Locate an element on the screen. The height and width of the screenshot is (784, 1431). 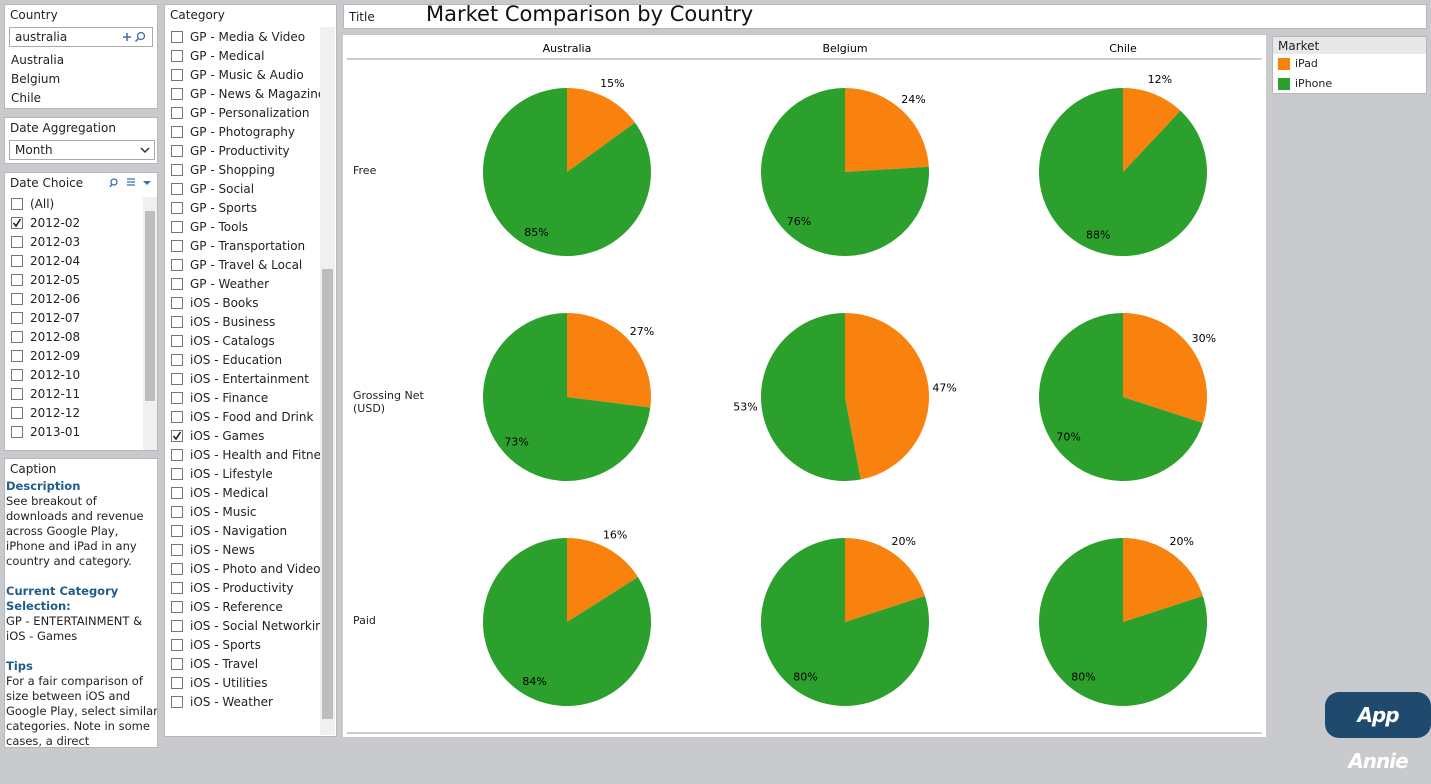
category-item: GP - Media & Video is located at coordinates (248, 37).